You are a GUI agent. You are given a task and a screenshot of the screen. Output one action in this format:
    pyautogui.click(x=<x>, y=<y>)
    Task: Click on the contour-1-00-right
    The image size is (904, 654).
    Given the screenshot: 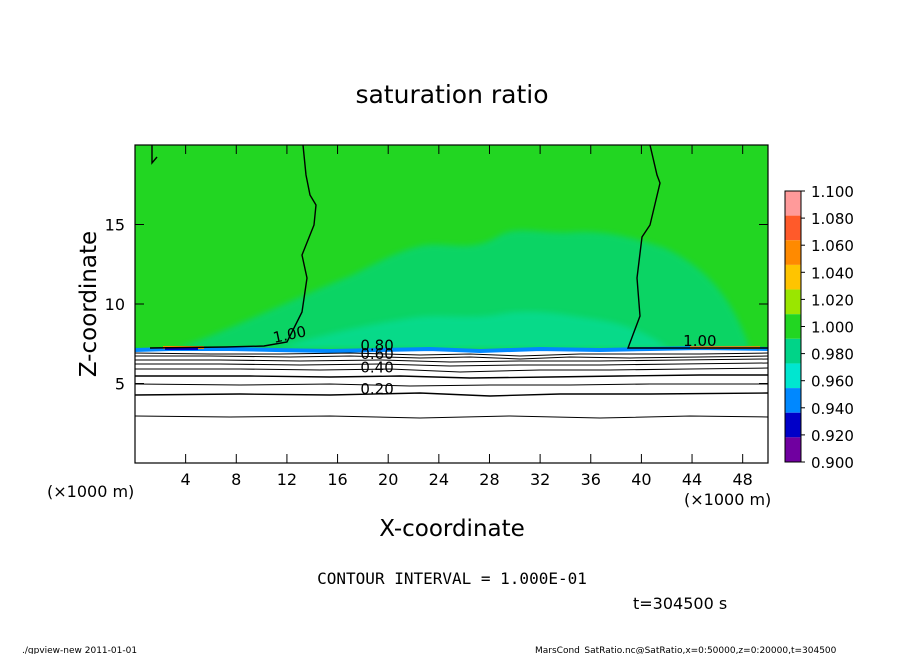 What is the action you would take?
    pyautogui.click(x=697, y=247)
    